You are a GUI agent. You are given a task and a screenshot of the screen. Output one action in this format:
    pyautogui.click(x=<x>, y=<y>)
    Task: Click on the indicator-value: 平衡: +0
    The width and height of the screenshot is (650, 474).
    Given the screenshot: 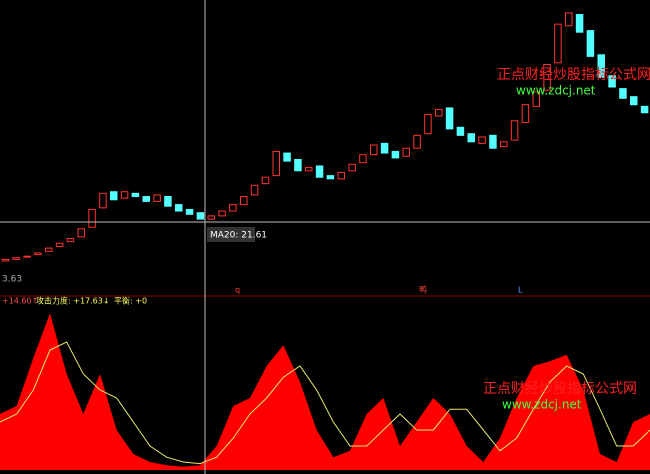 What is the action you would take?
    pyautogui.click(x=130, y=301)
    